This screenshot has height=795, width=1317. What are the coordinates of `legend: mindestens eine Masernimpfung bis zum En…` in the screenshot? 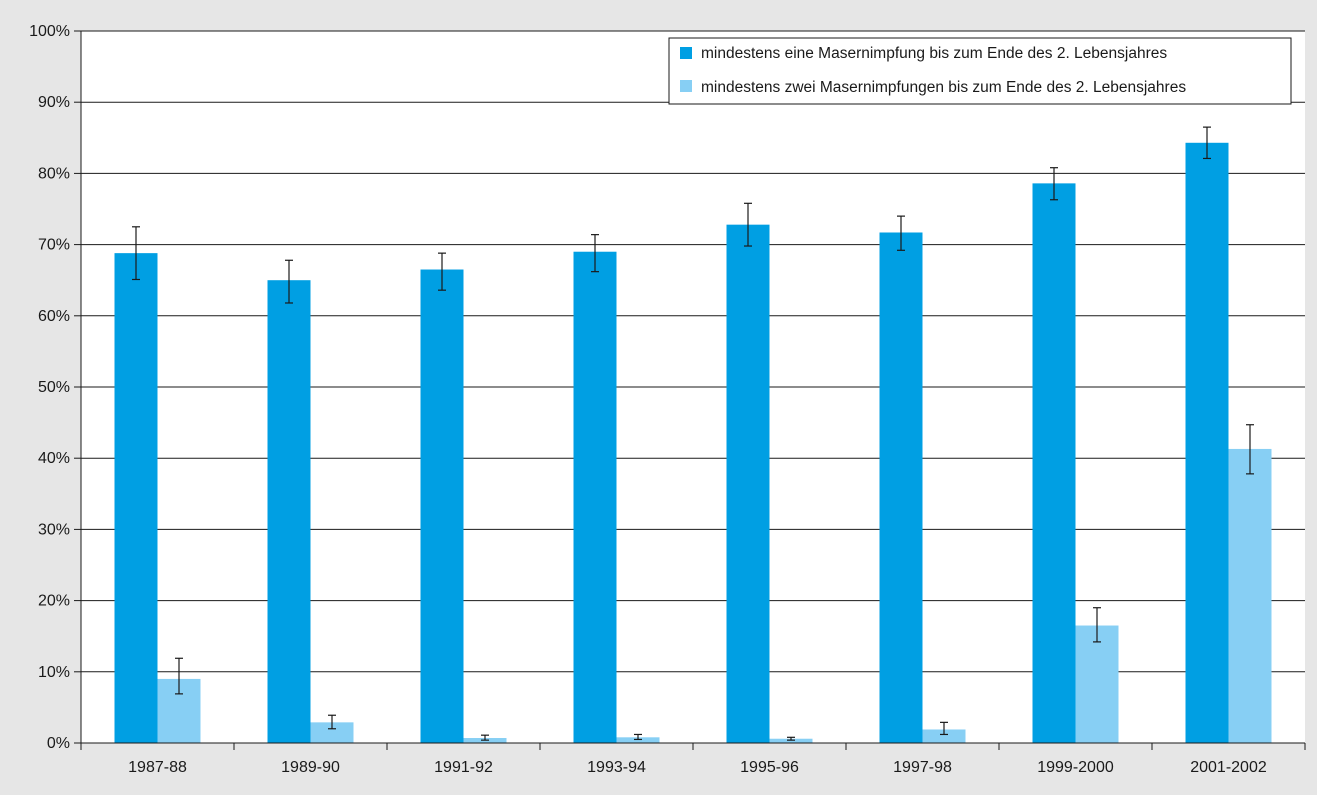 It's located at (980, 71).